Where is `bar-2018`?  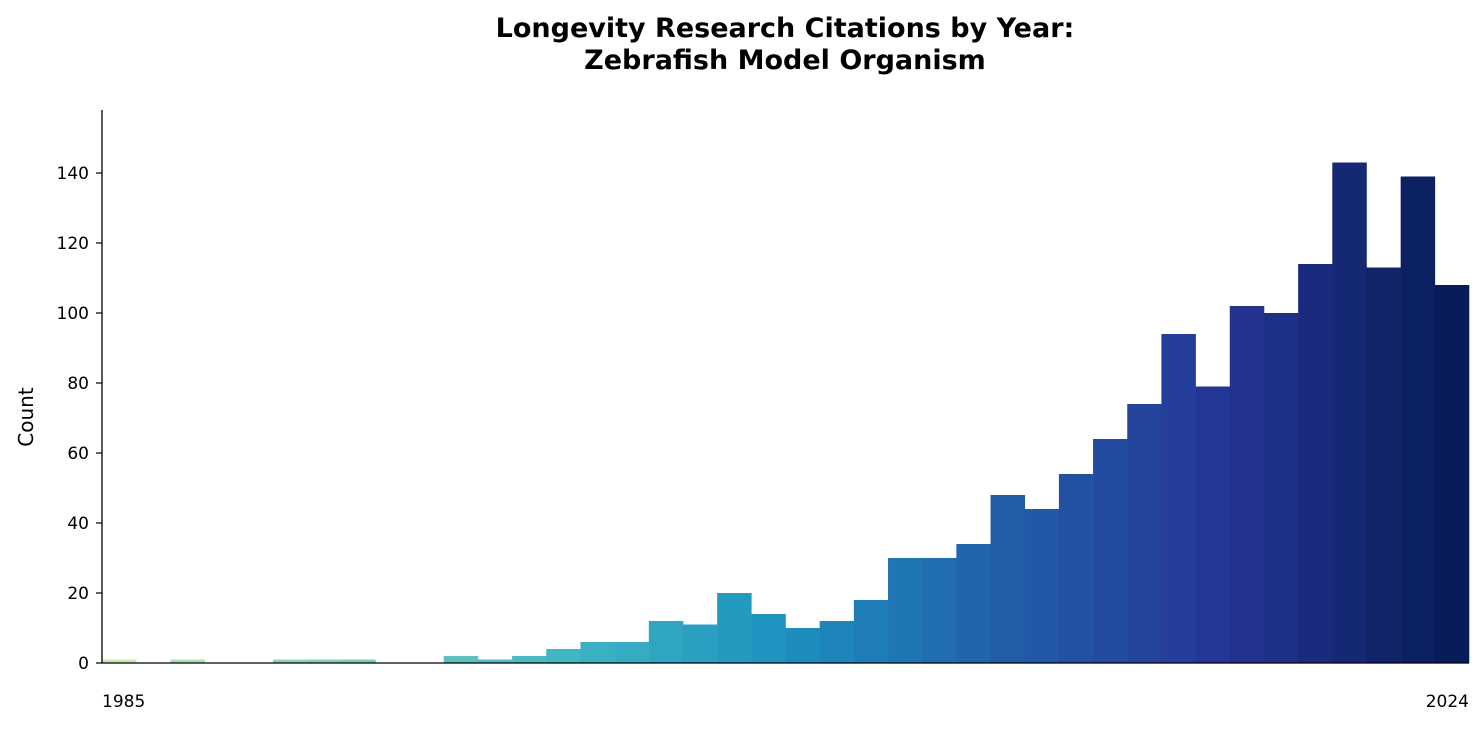
bar-2018 is located at coordinates (1247, 484).